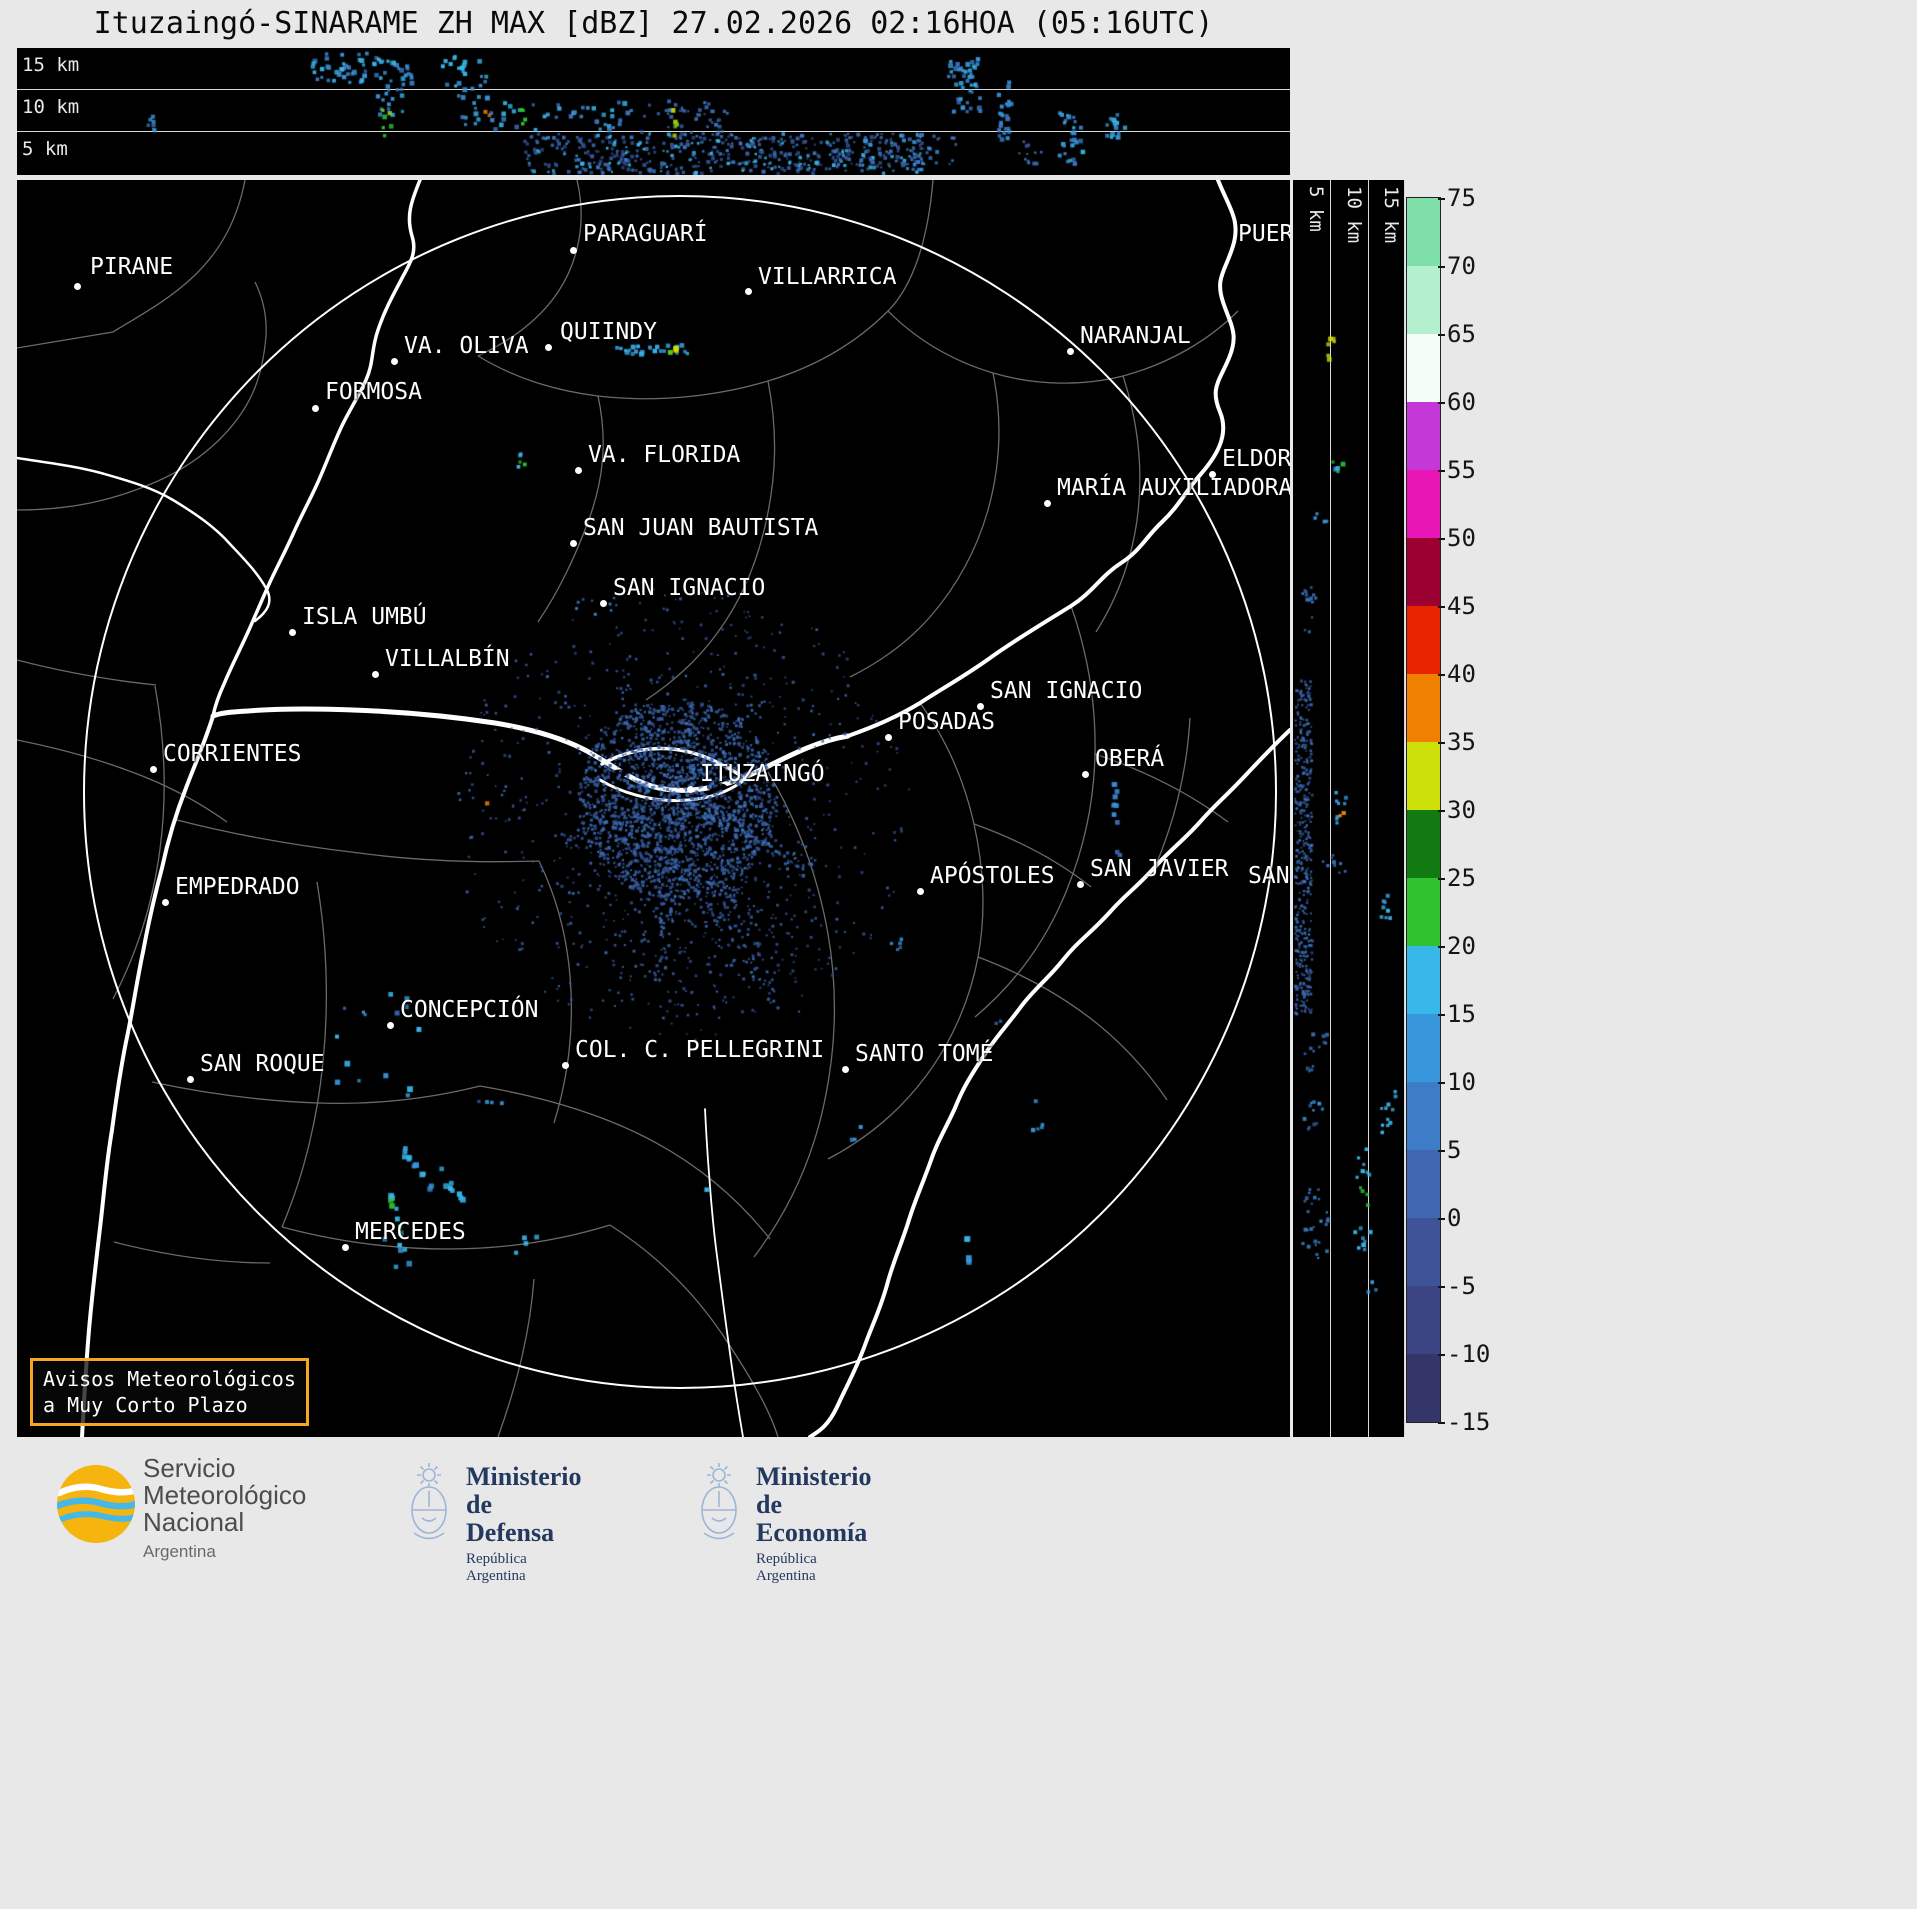 The width and height of the screenshot is (1917, 1909). I want to click on city-label: MARÍA AUXILIADORA, so click(1173, 488).